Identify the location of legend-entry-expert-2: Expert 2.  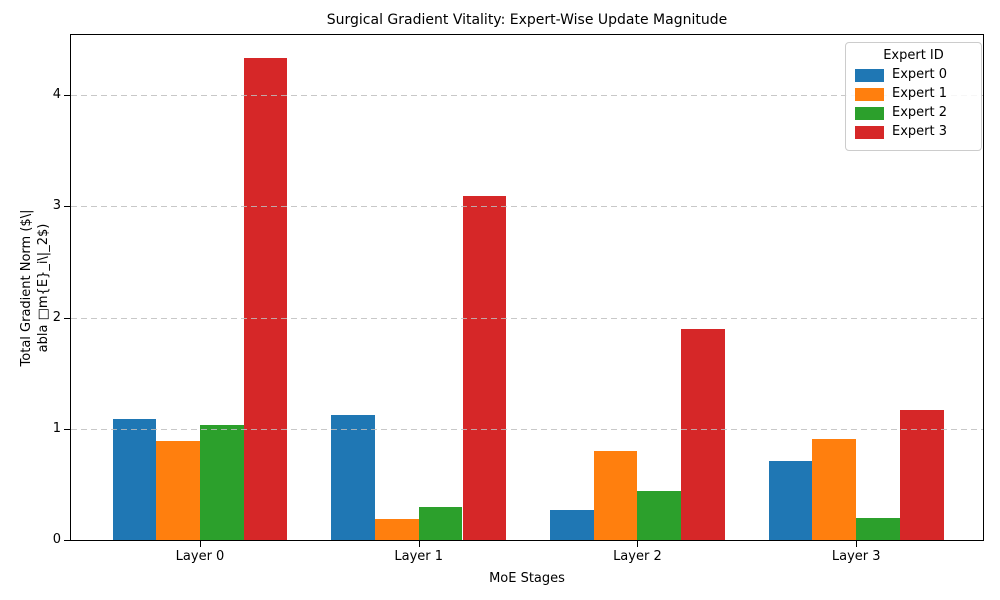
(913, 113).